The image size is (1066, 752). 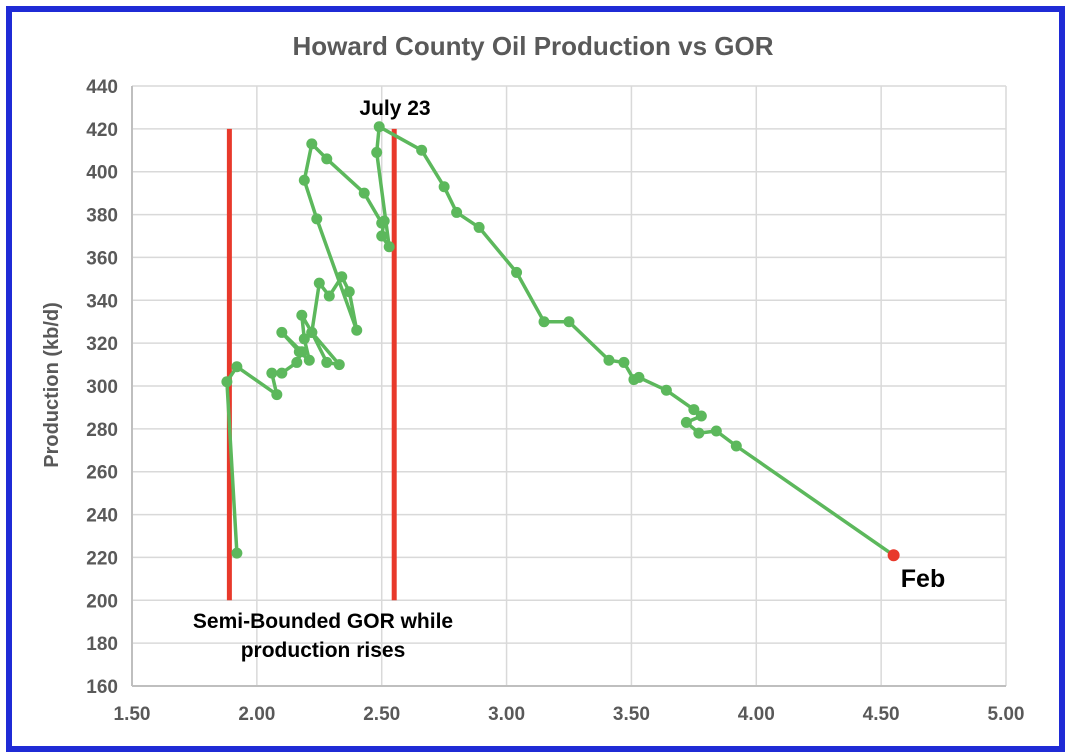 What do you see at coordinates (102, 216) in the screenshot?
I see `y-tick-label: 380` at bounding box center [102, 216].